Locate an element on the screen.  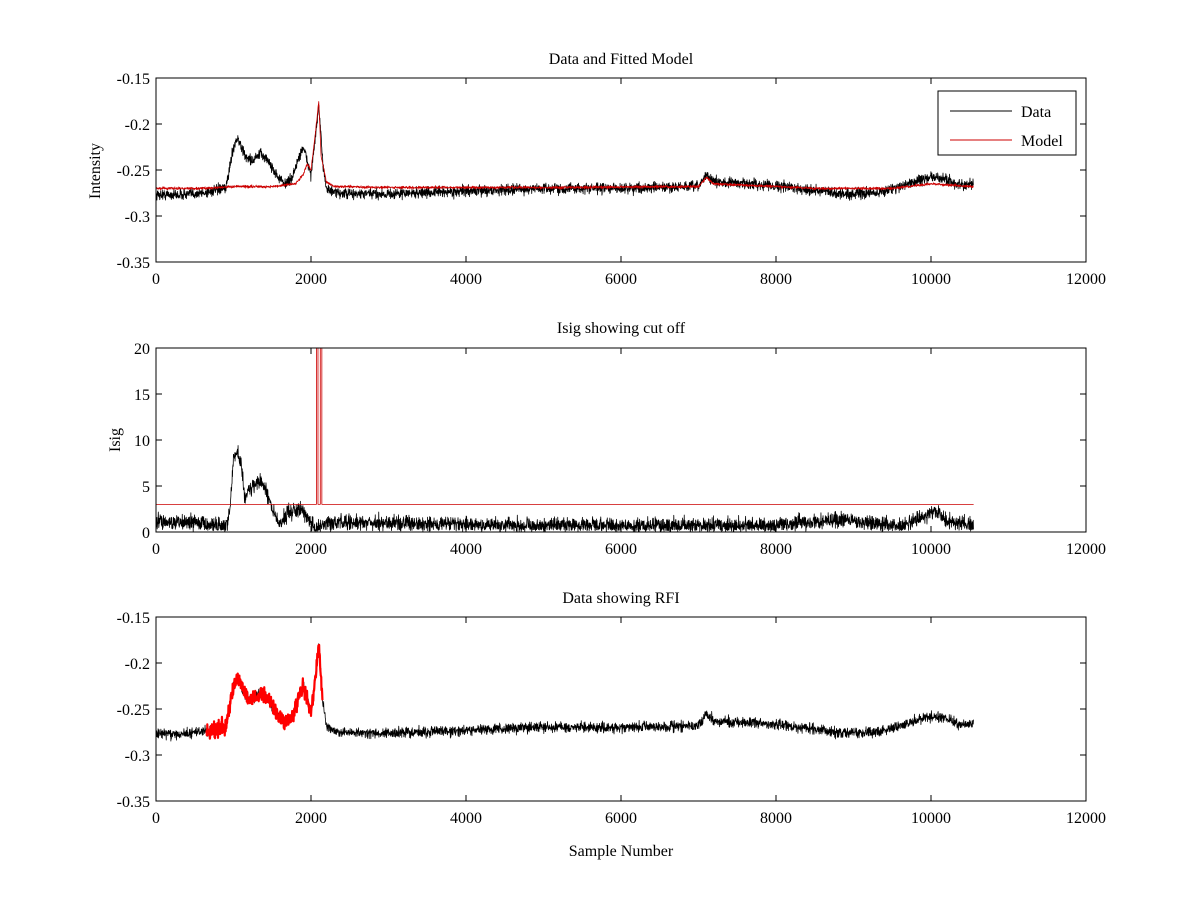
panel2-plot-area is located at coordinates (565, 440).